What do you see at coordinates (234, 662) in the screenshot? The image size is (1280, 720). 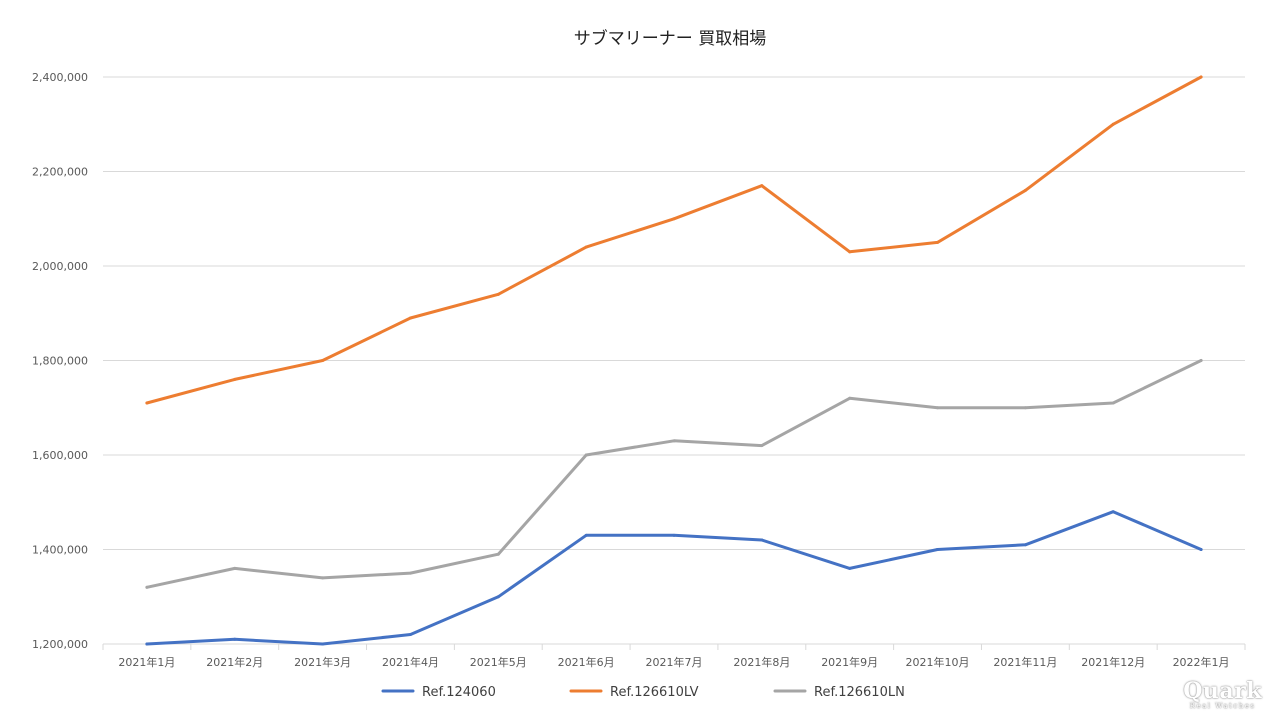 I see `x-tick-label: 2021年2月` at bounding box center [234, 662].